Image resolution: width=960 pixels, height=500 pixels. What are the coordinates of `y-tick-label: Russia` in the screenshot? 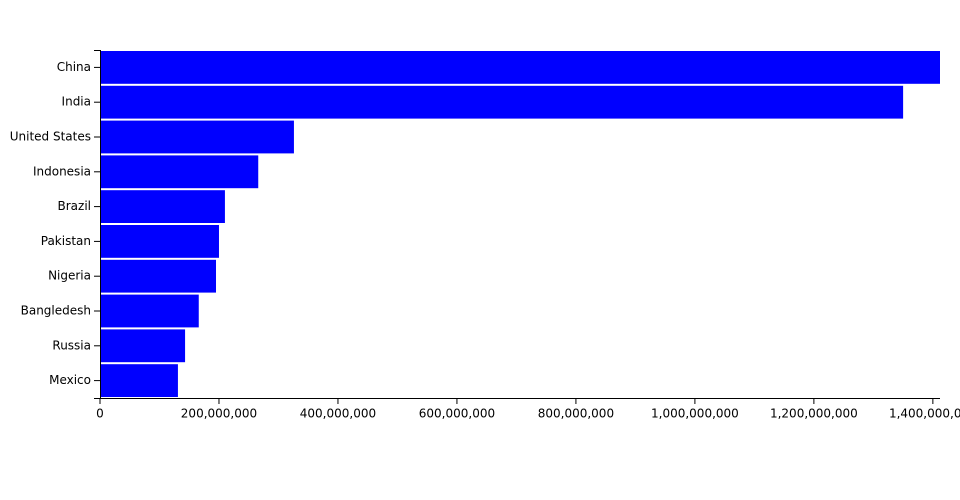 It's located at (71, 345).